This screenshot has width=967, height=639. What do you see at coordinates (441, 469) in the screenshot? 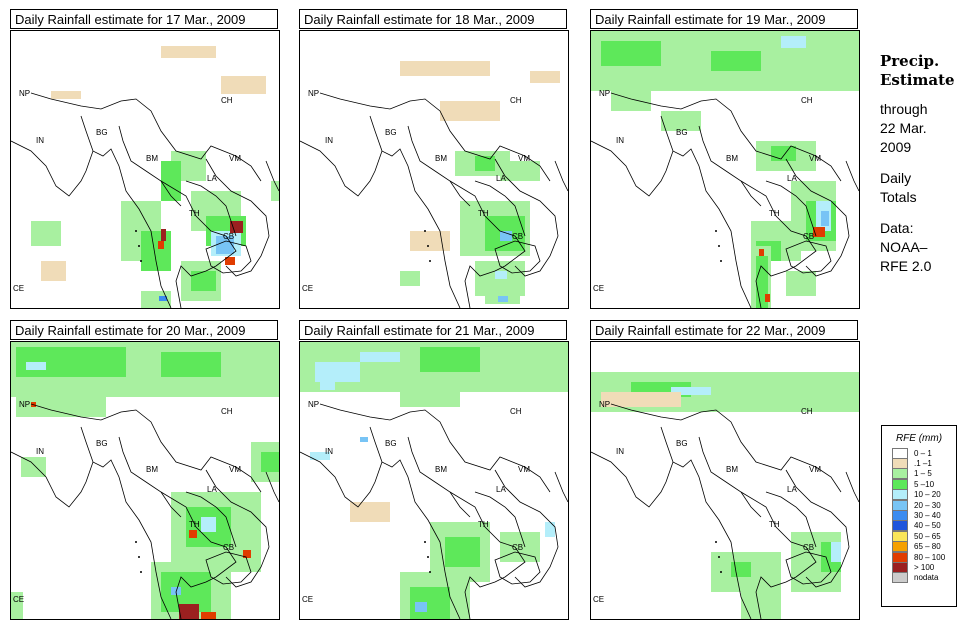
I see `country-label-bm: BM` at bounding box center [441, 469].